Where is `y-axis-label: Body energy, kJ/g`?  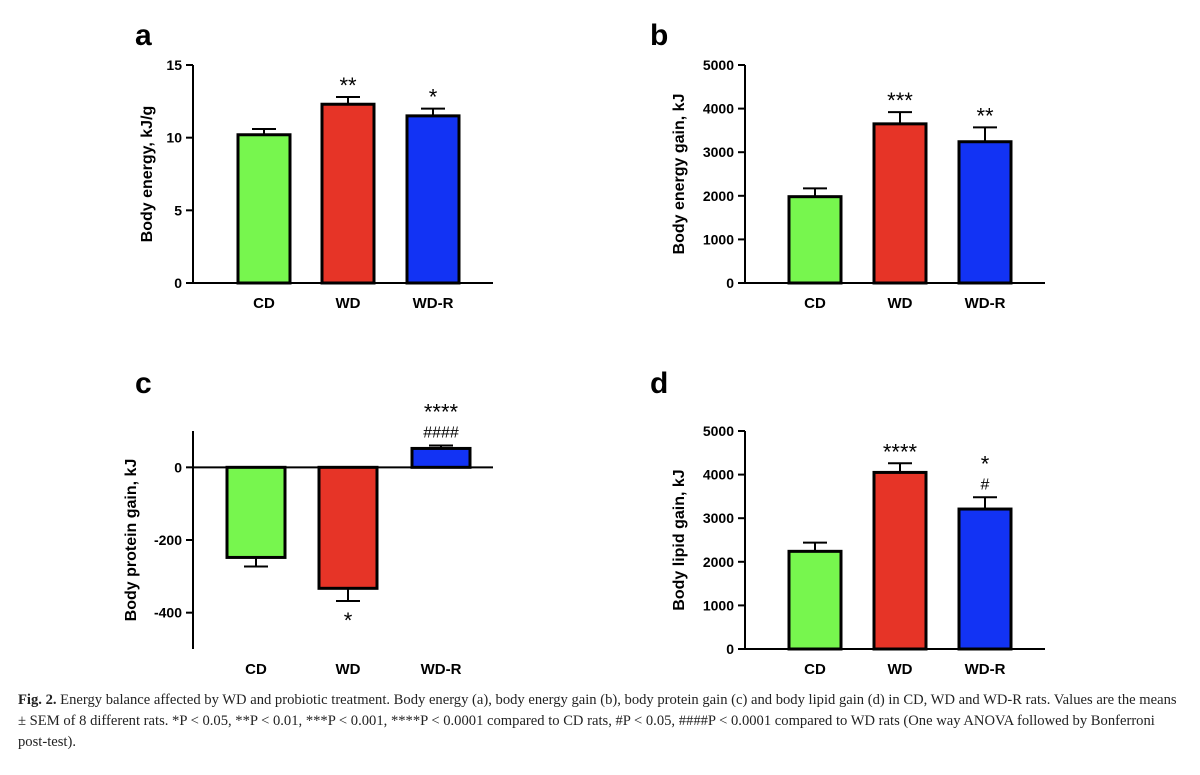 y-axis-label: Body energy, kJ/g is located at coordinates (147, 174).